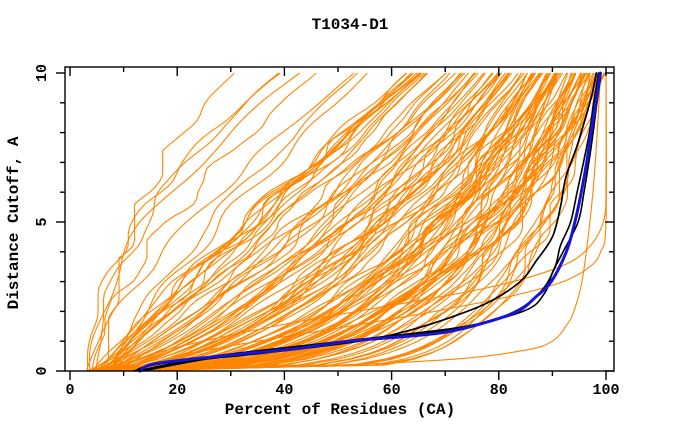 The width and height of the screenshot is (680, 440). What do you see at coordinates (177, 390) in the screenshot?
I see `x-tick-label: 20` at bounding box center [177, 390].